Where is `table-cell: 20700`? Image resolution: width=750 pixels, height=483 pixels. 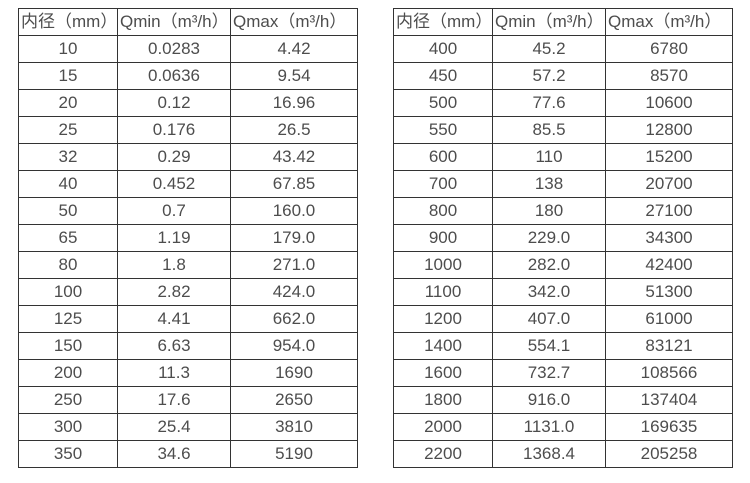 table-cell: 20700 is located at coordinates (669, 184).